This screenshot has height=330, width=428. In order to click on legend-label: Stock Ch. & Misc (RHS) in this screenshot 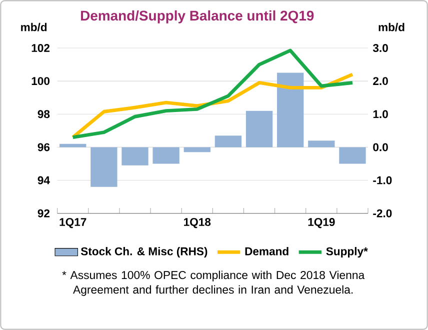, I will do `click(144, 252)`.